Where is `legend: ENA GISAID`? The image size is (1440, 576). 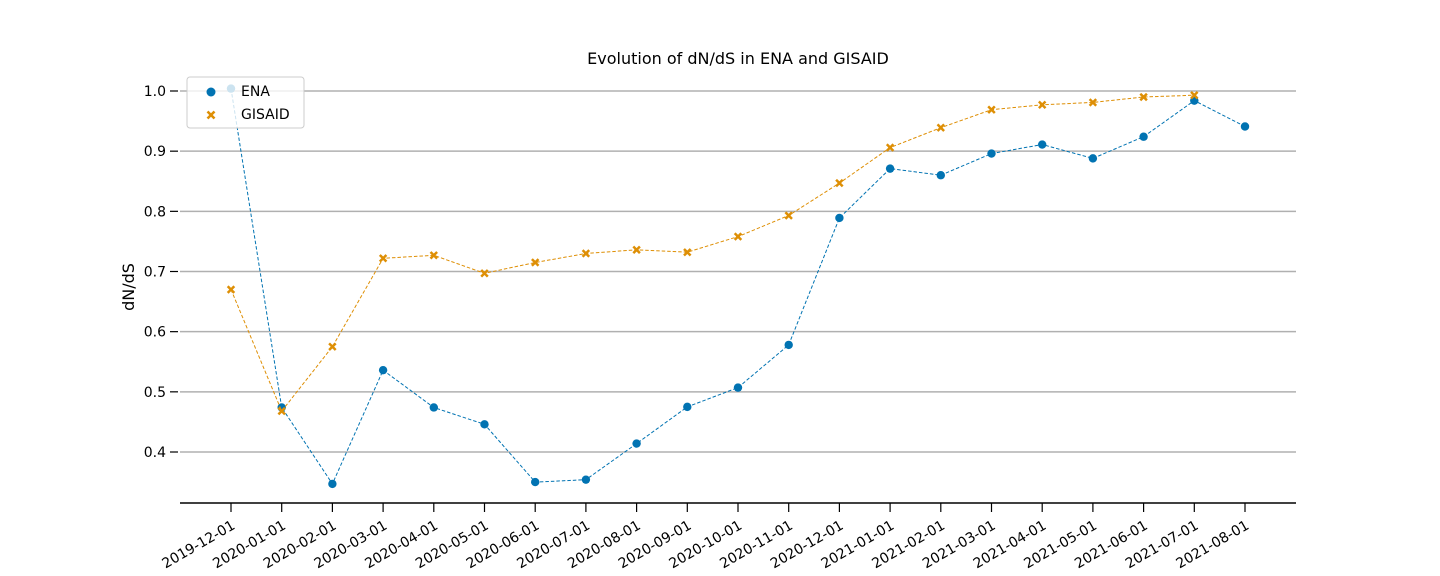 legend: ENA GISAID is located at coordinates (245, 102).